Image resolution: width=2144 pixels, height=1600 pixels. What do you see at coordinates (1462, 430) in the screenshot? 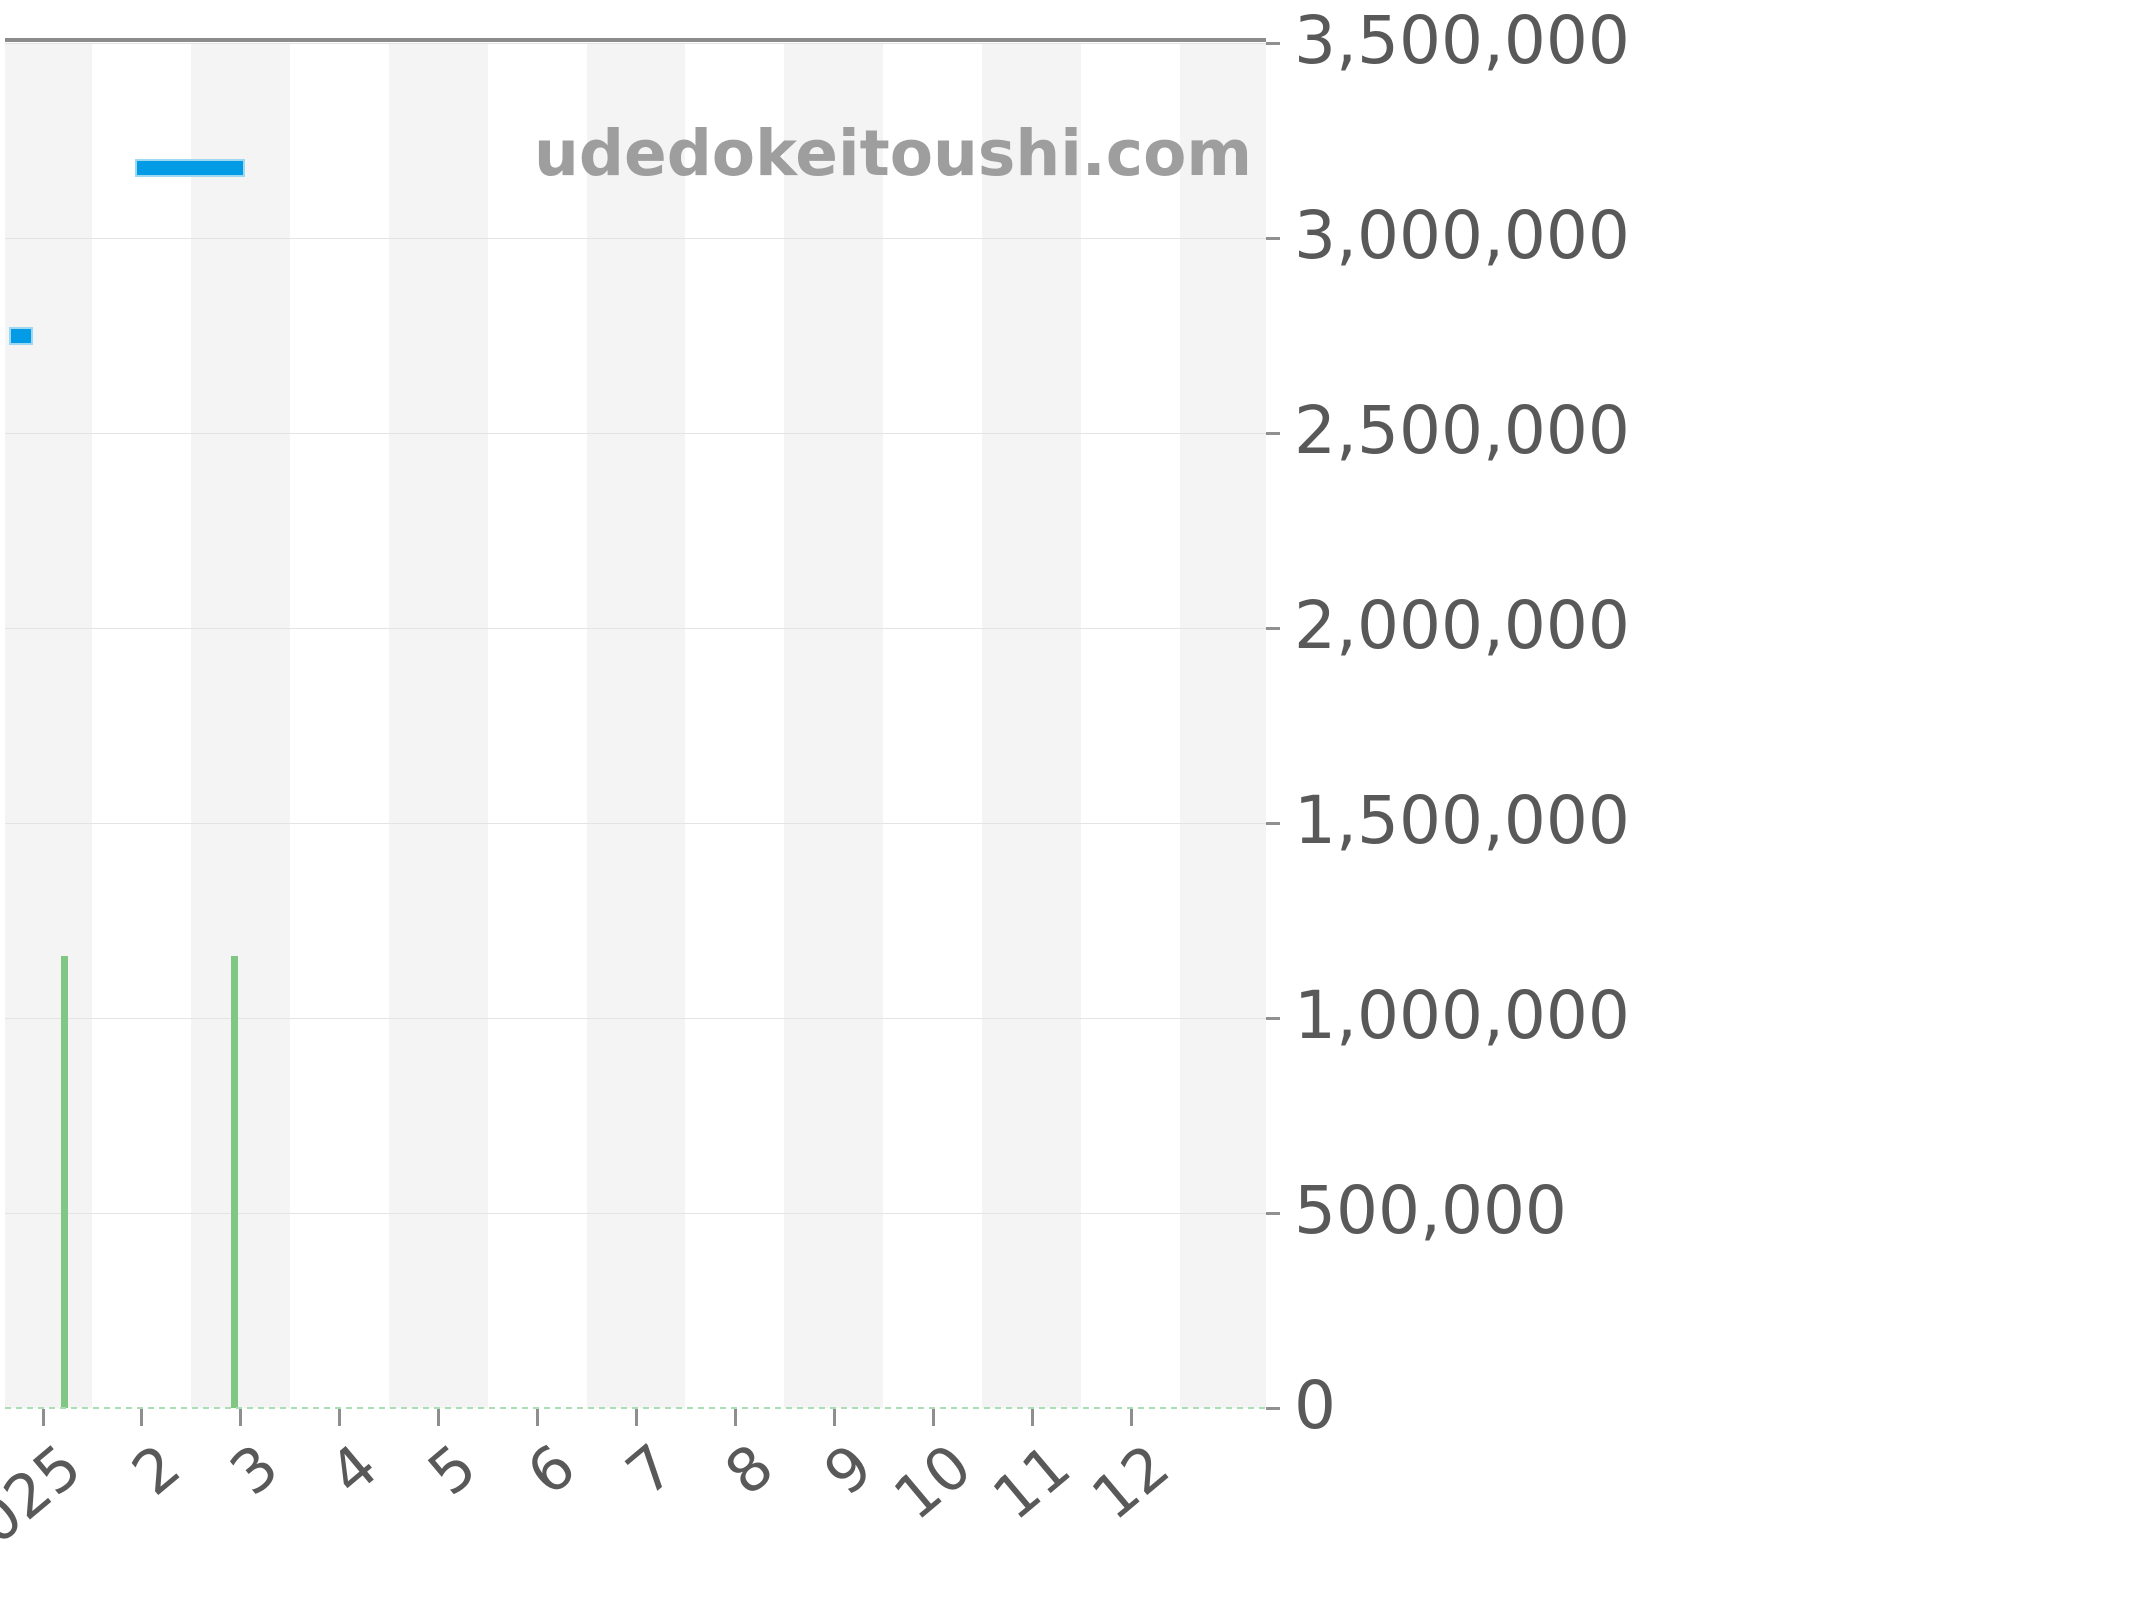
I see `y-tick-label: 2,500,000` at bounding box center [1462, 430].